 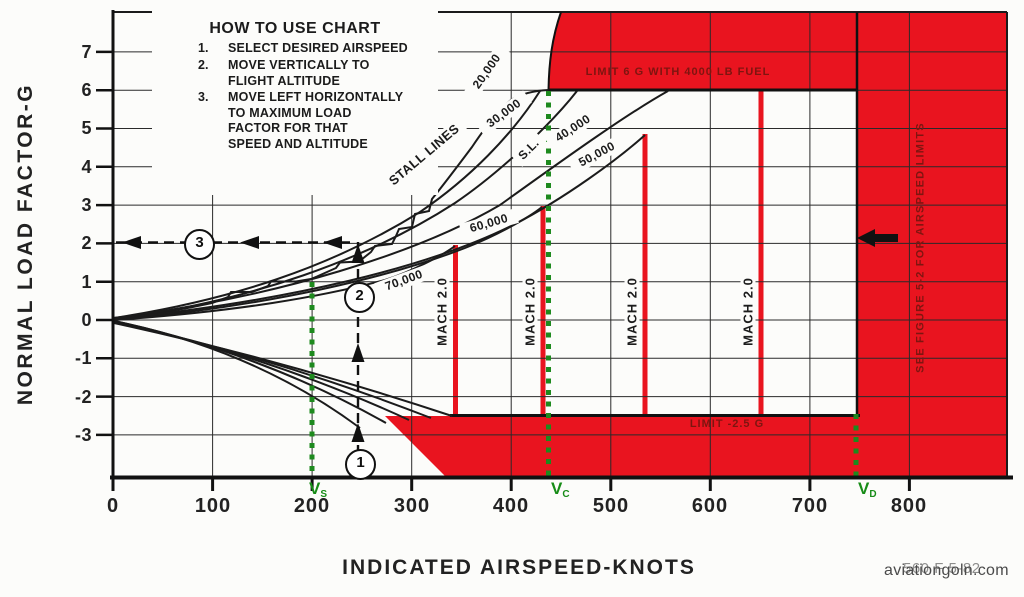 I want to click on watermark-overlay: 560 F 5-82, so click(x=942, y=568).